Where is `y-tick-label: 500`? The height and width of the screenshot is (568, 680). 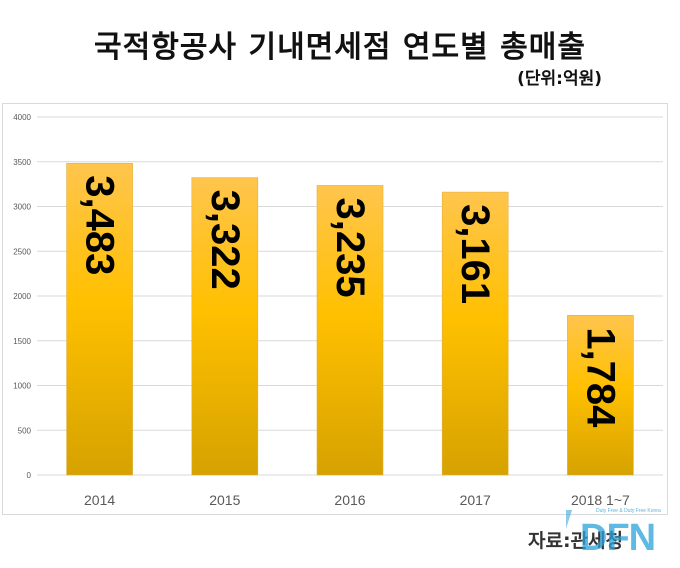
y-tick-label: 500 is located at coordinates (25, 430).